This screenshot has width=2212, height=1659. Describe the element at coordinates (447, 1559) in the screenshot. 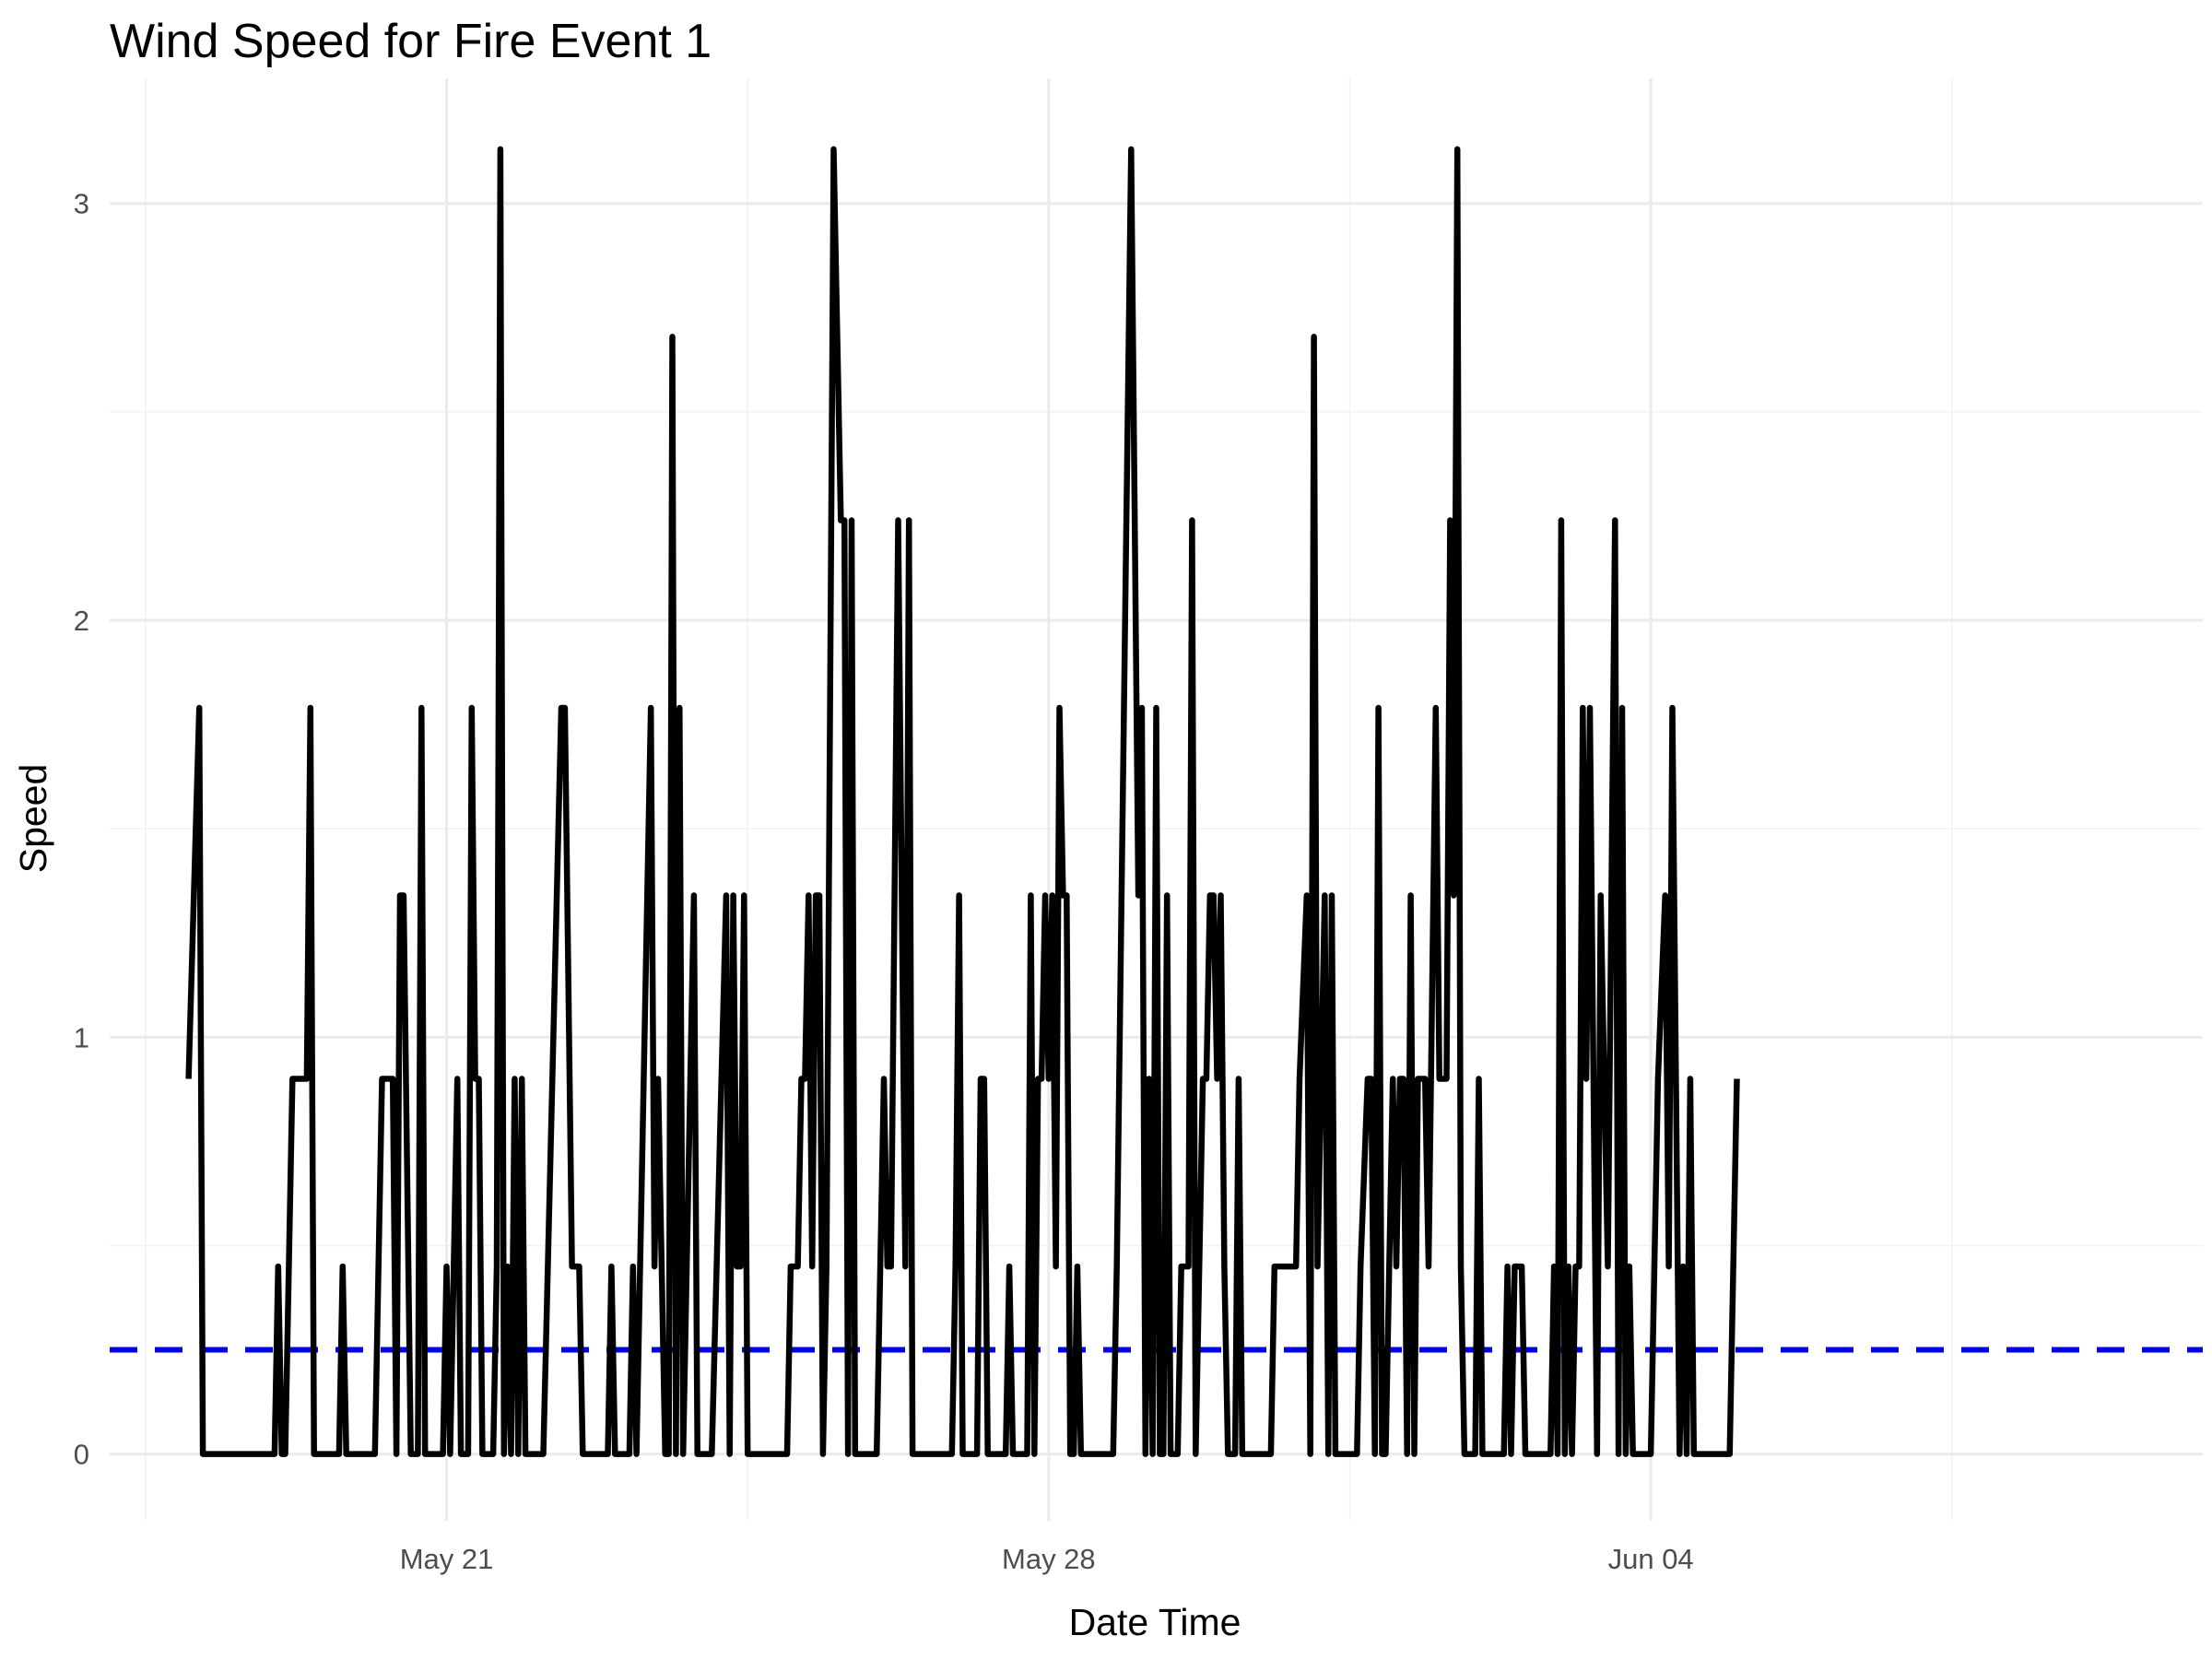

I see `x-tick-label: May 21` at that location.